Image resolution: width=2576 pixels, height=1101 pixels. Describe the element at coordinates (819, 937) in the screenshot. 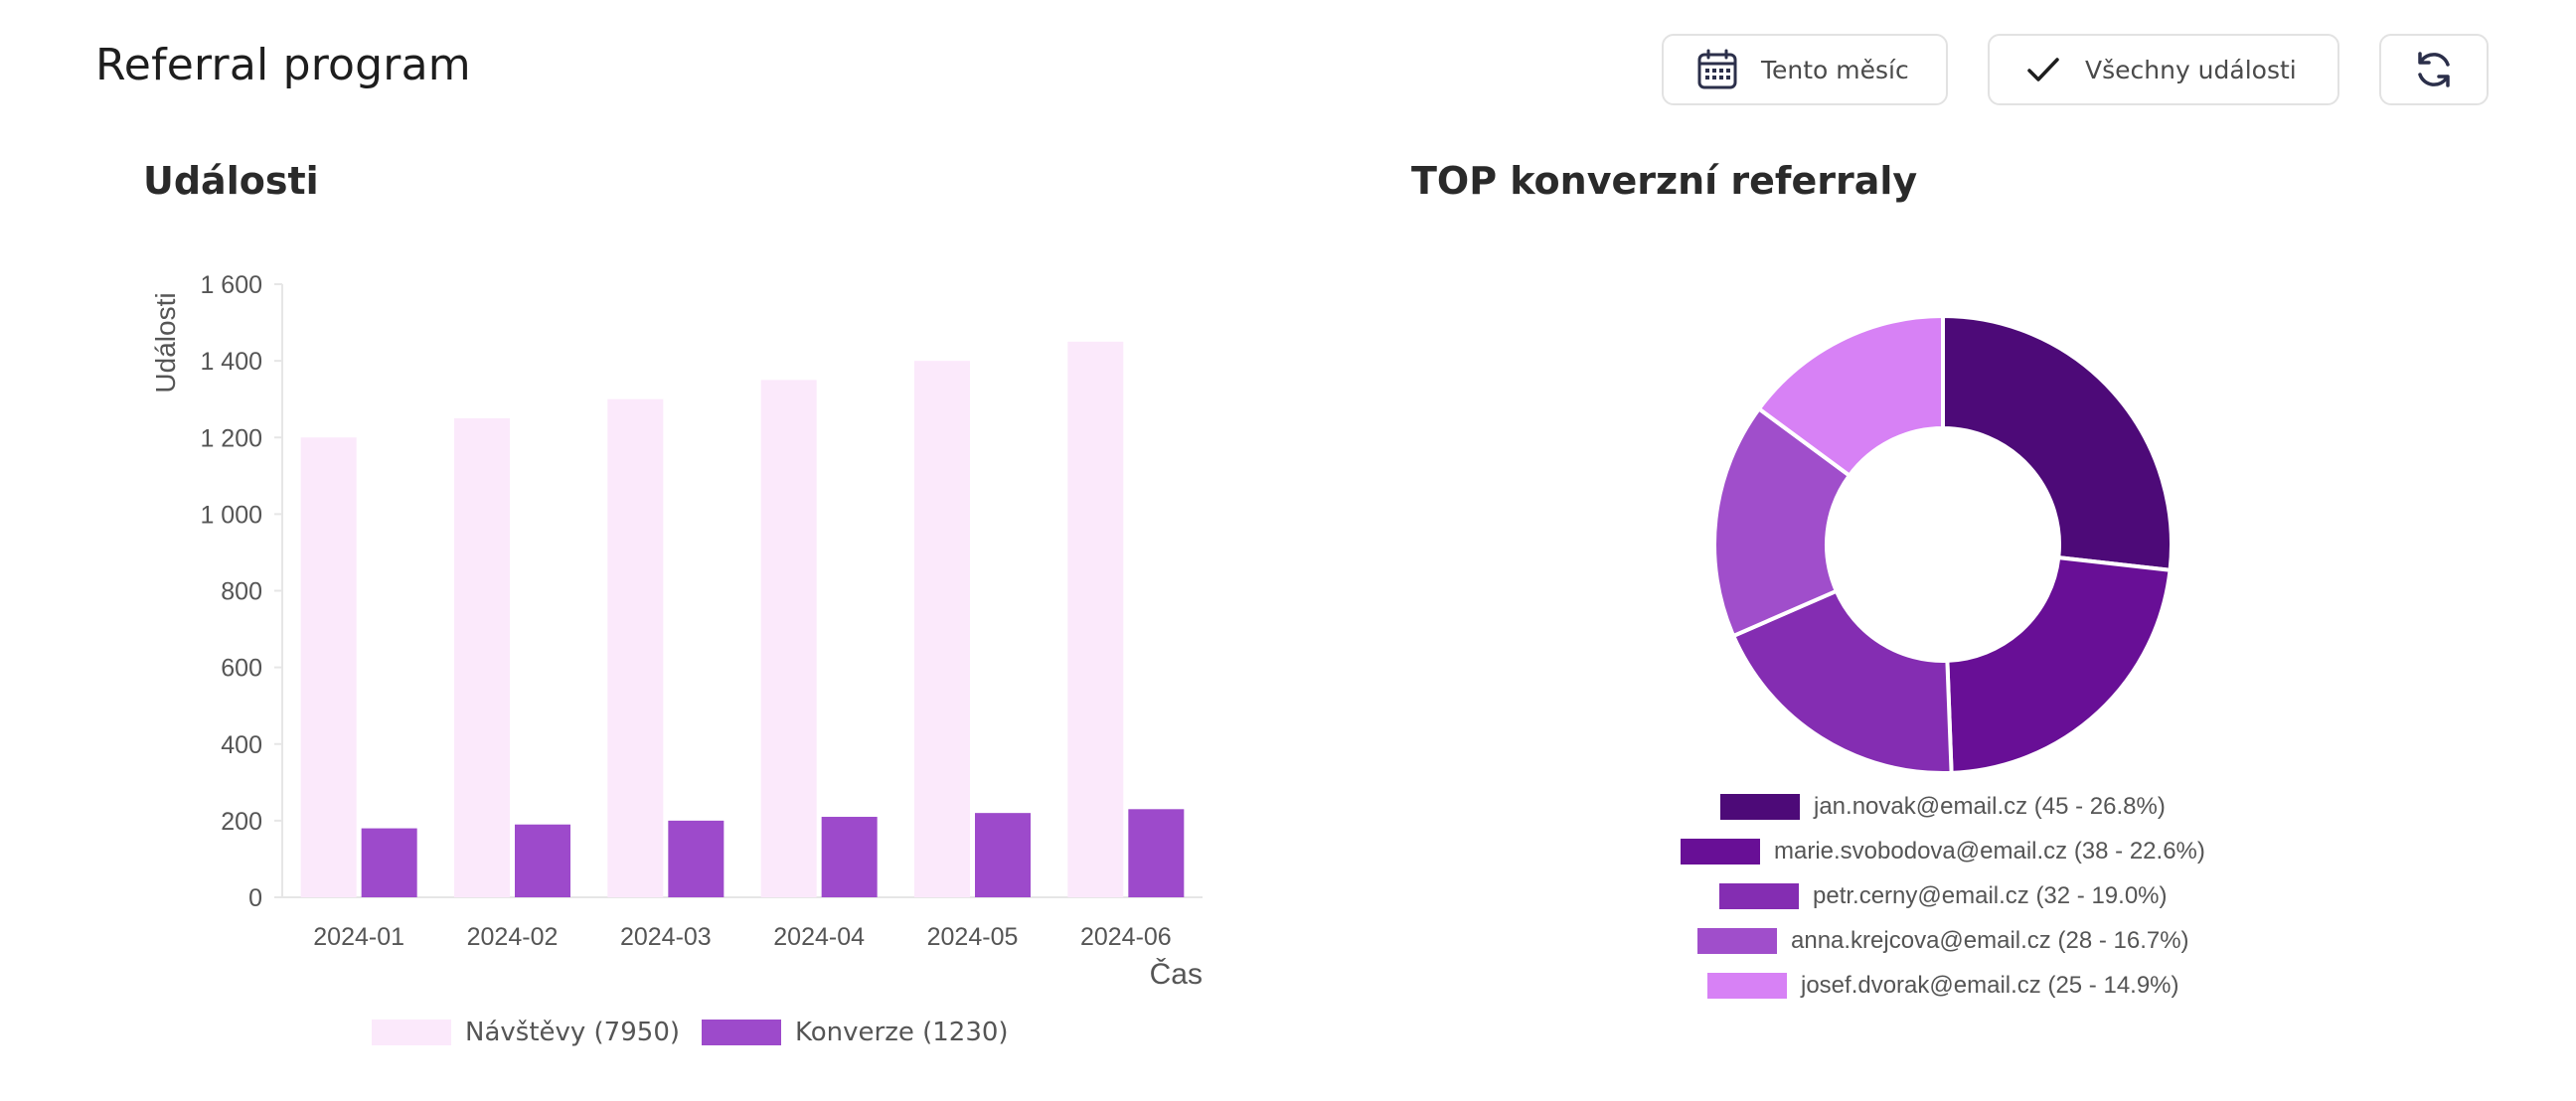

I see `x-tick-label: 2024-04` at that location.